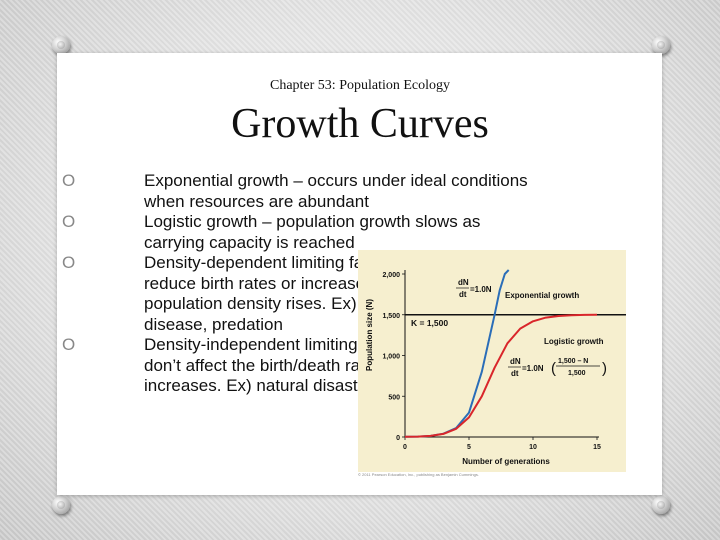 Image resolution: width=720 pixels, height=540 pixels. I want to click on bullet-text: carrying capacity is reached, so click(249, 242).